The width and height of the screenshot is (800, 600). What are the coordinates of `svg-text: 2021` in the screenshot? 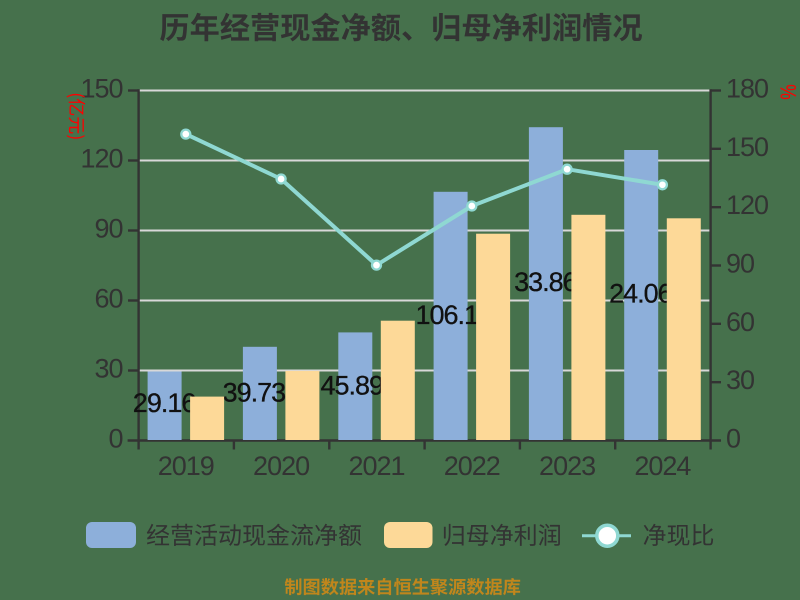 It's located at (376, 466).